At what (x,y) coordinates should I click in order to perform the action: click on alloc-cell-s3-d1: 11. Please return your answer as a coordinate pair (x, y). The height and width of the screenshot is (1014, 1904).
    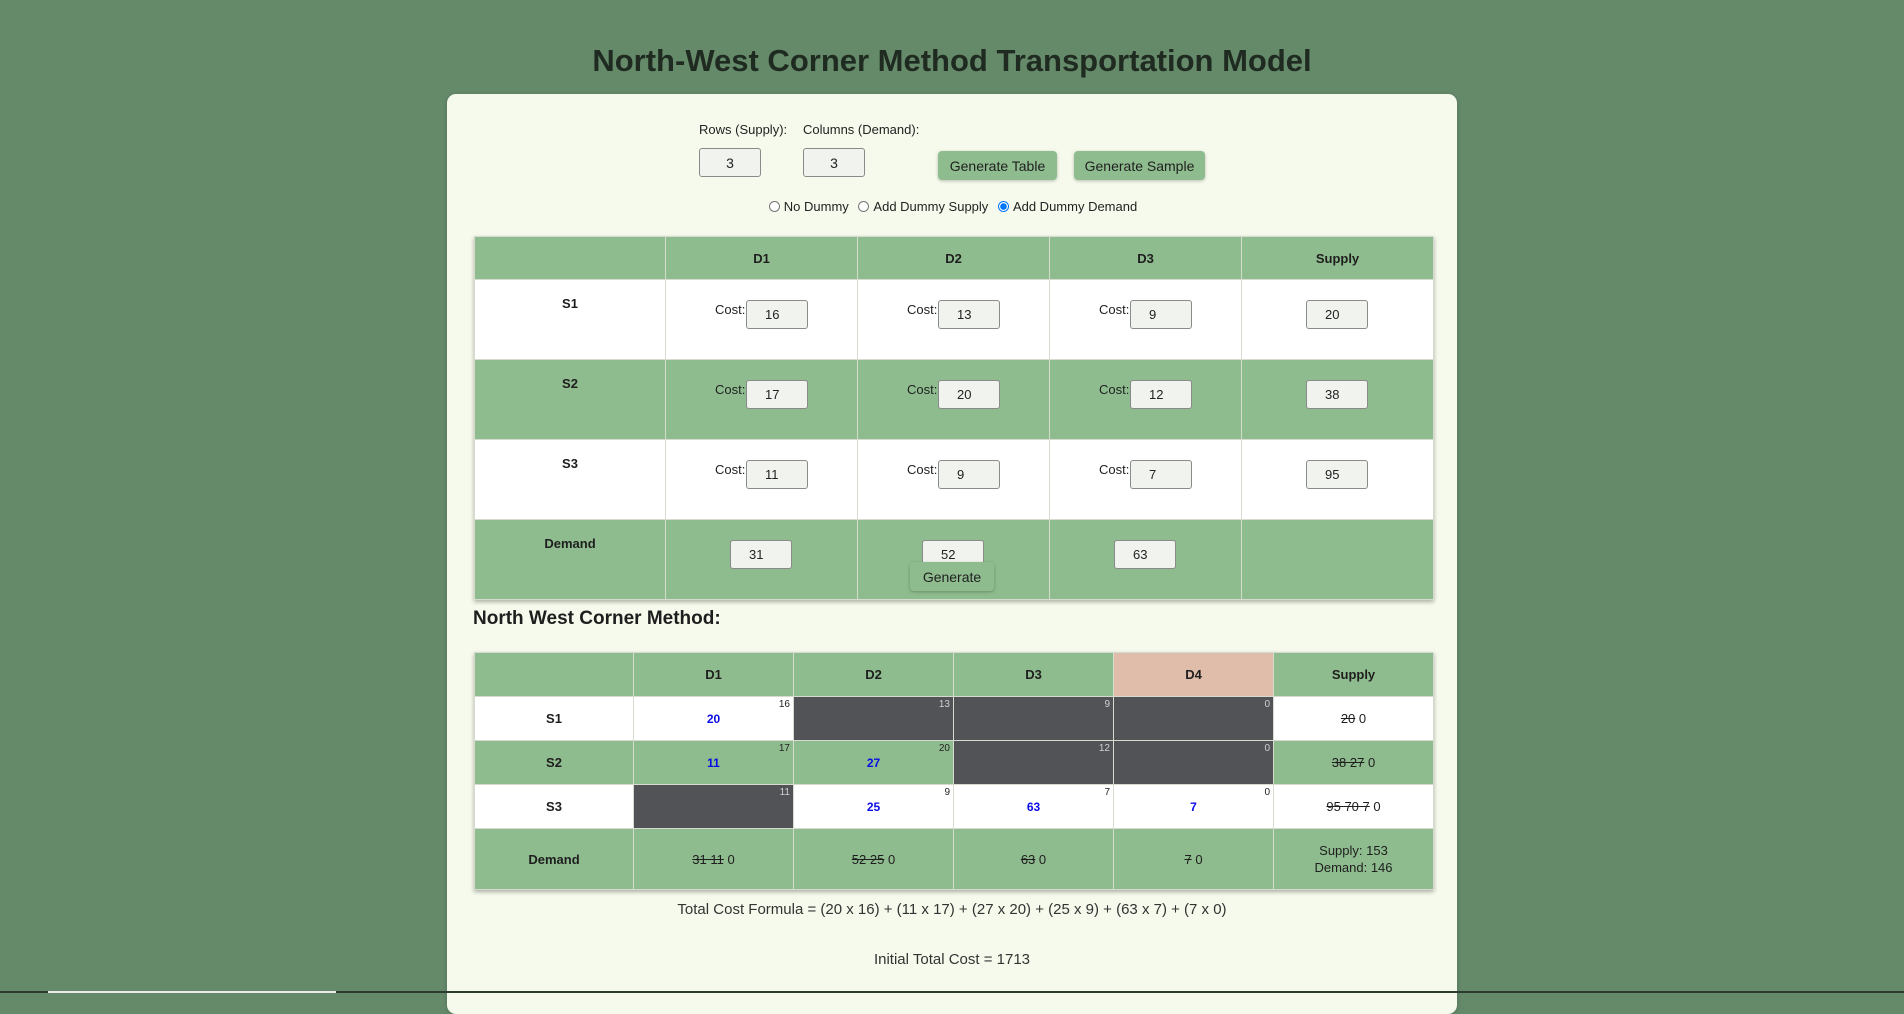
    Looking at the image, I should click on (713, 806).